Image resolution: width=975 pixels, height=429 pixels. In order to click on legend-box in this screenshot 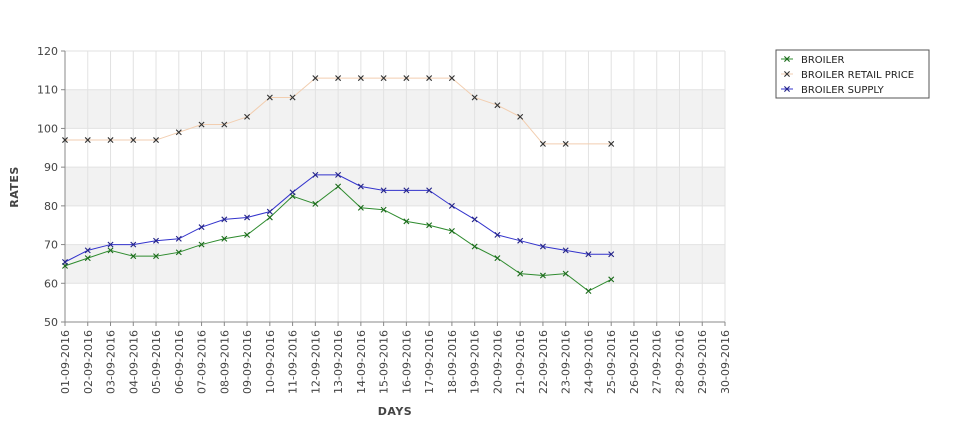, I will do `click(852, 74)`.